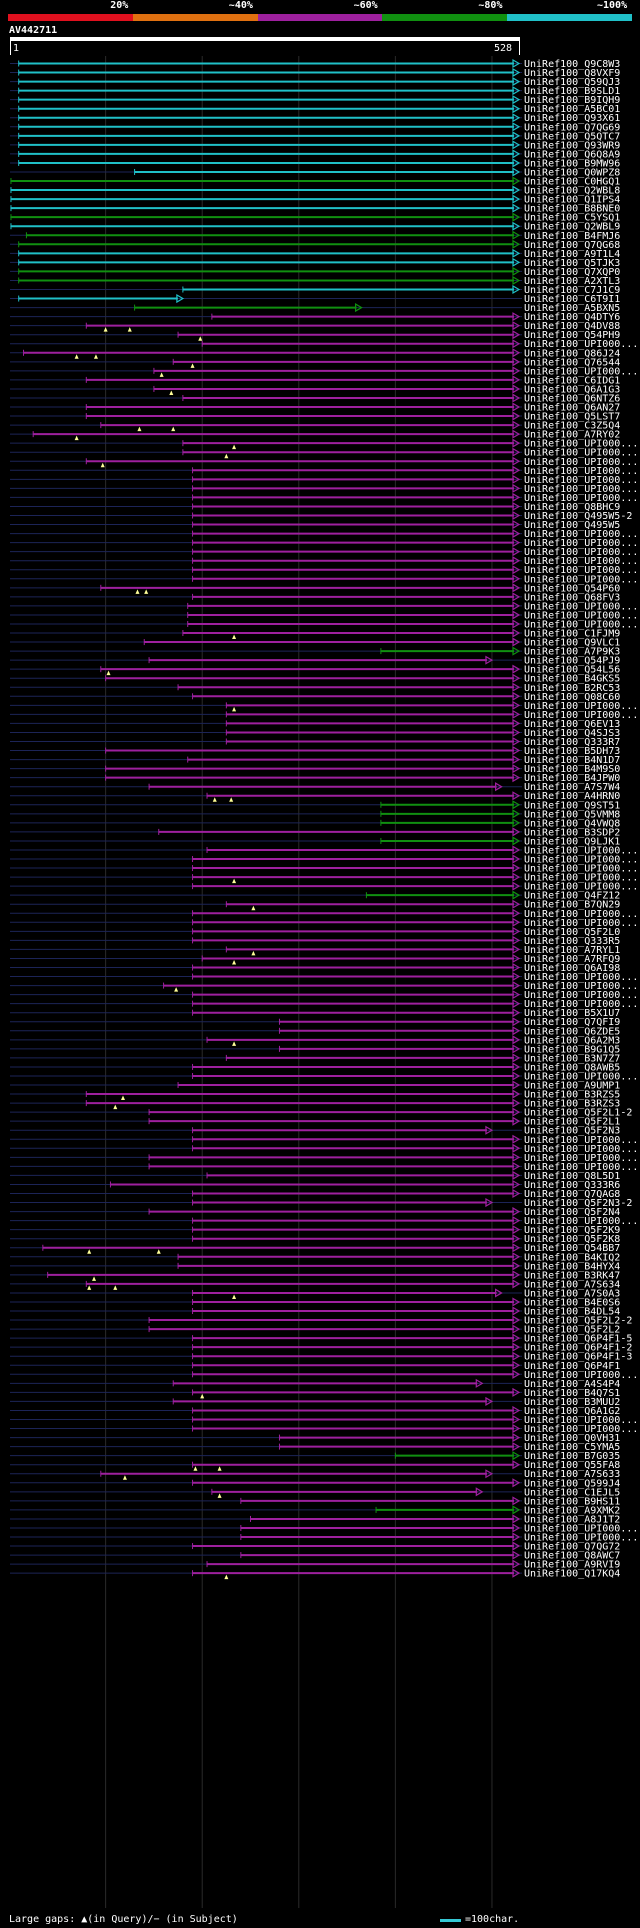 The width and height of the screenshot is (640, 1928). What do you see at coordinates (572, 136) in the screenshot?
I see `hit-label: UniRef100_Q5QTC7` at bounding box center [572, 136].